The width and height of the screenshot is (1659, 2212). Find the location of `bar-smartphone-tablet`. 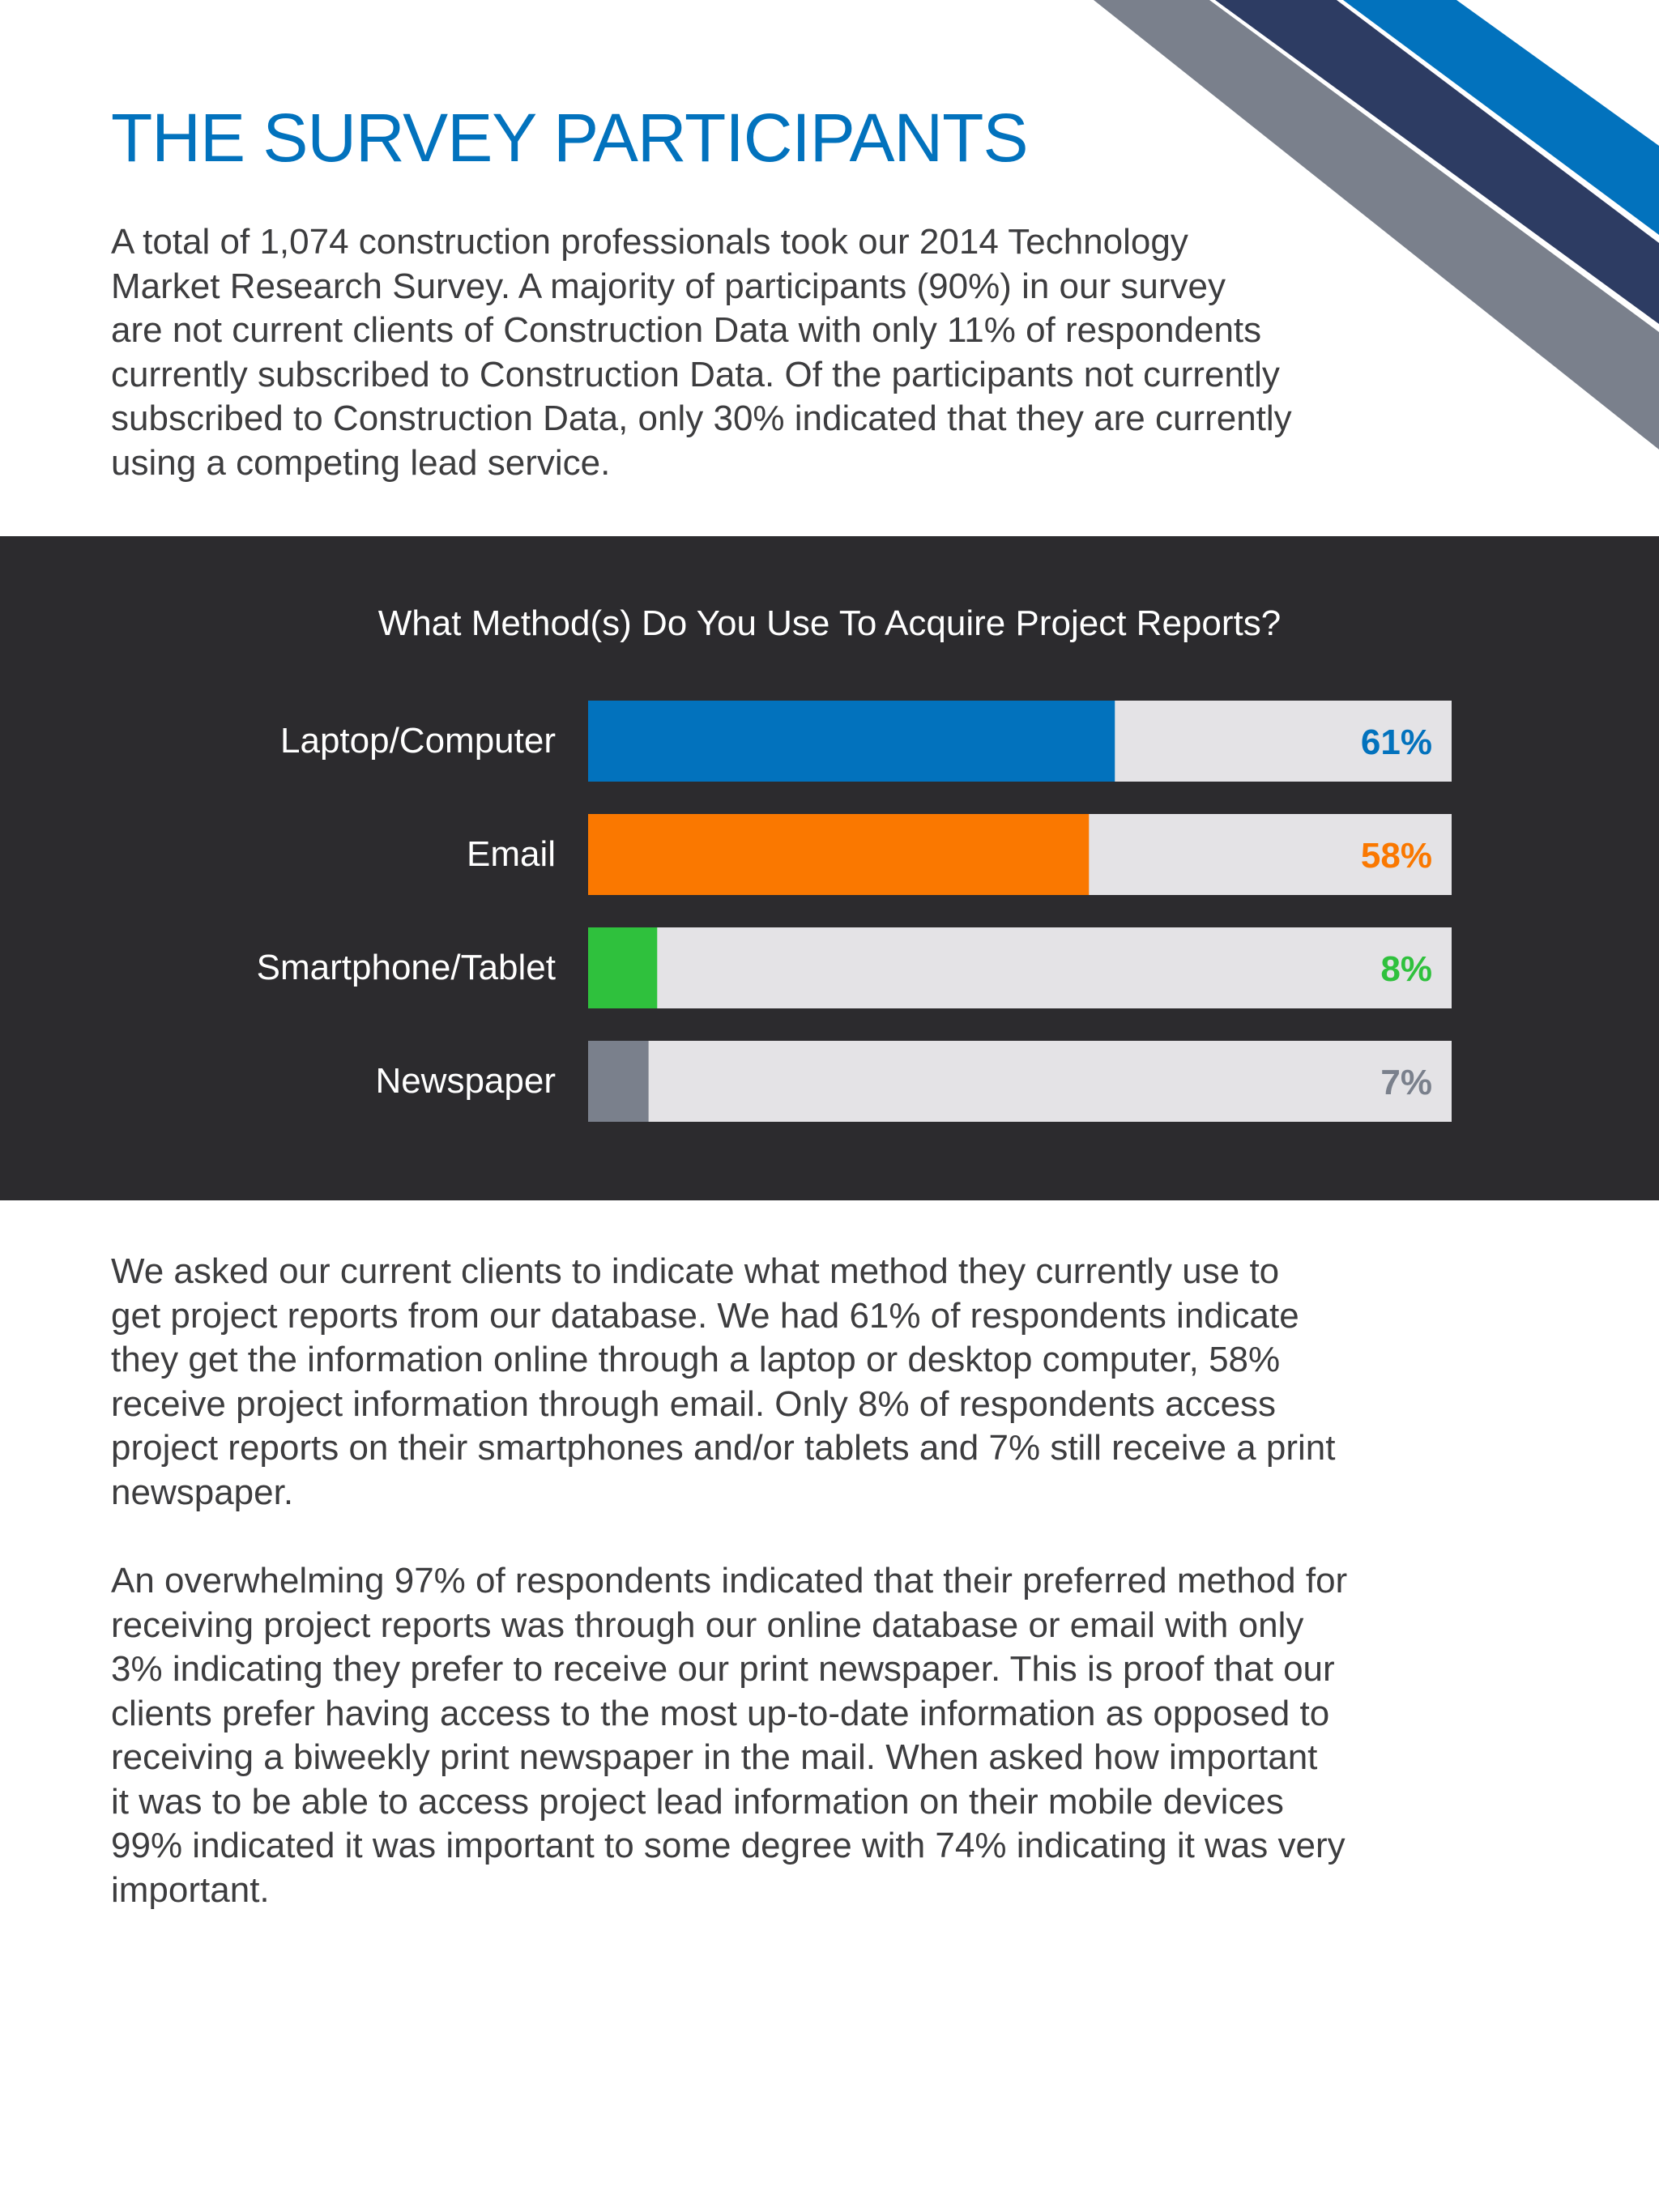

bar-smartphone-tablet is located at coordinates (623, 967).